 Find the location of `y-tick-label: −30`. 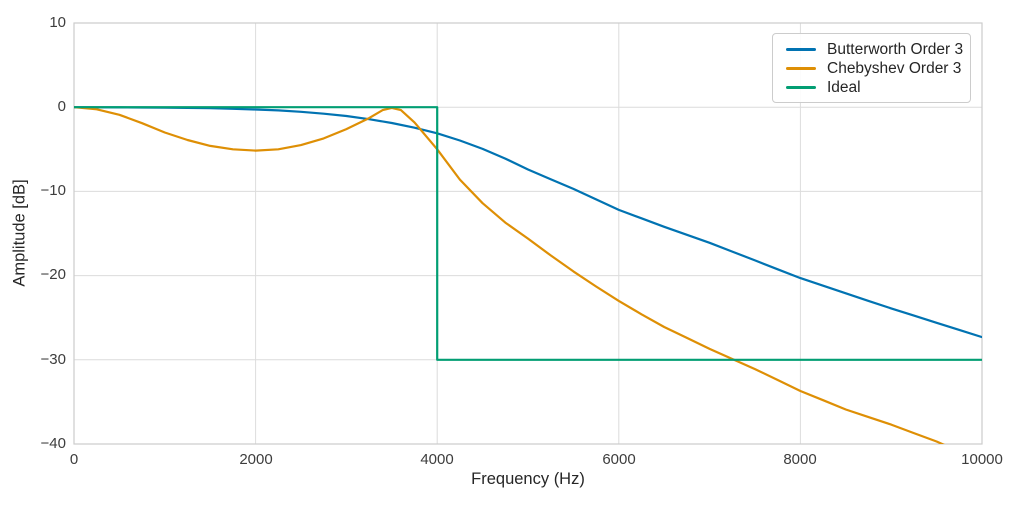

y-tick-label: −30 is located at coordinates (53, 359).